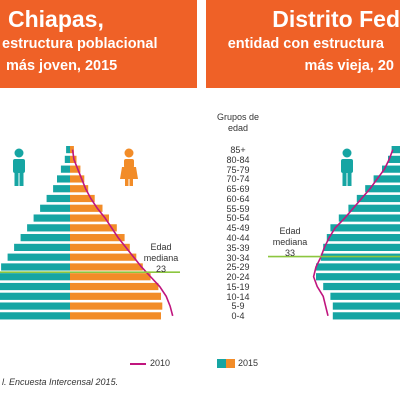 Image resolution: width=400 pixels, height=400 pixels. I want to click on age-group-label: 80-84, so click(238, 159).